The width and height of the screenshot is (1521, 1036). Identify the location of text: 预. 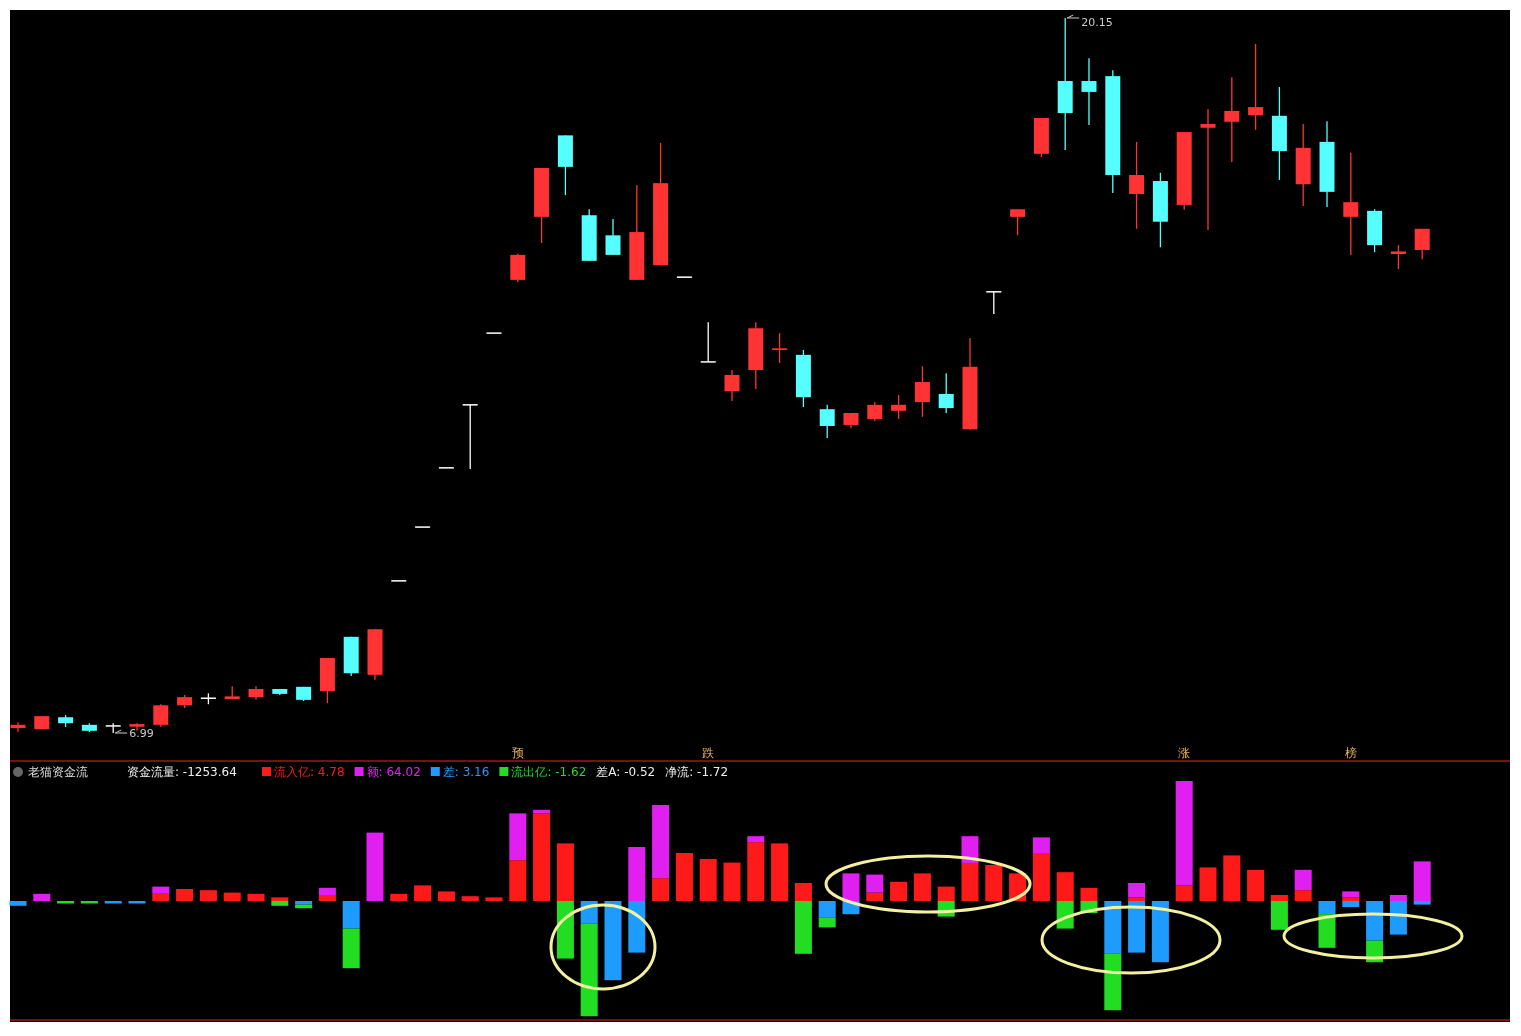
(517, 753).